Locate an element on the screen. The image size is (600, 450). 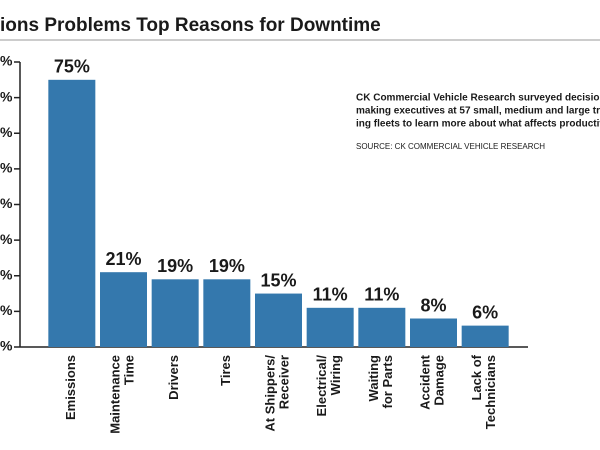
value-label: 8% is located at coordinates (433, 305).